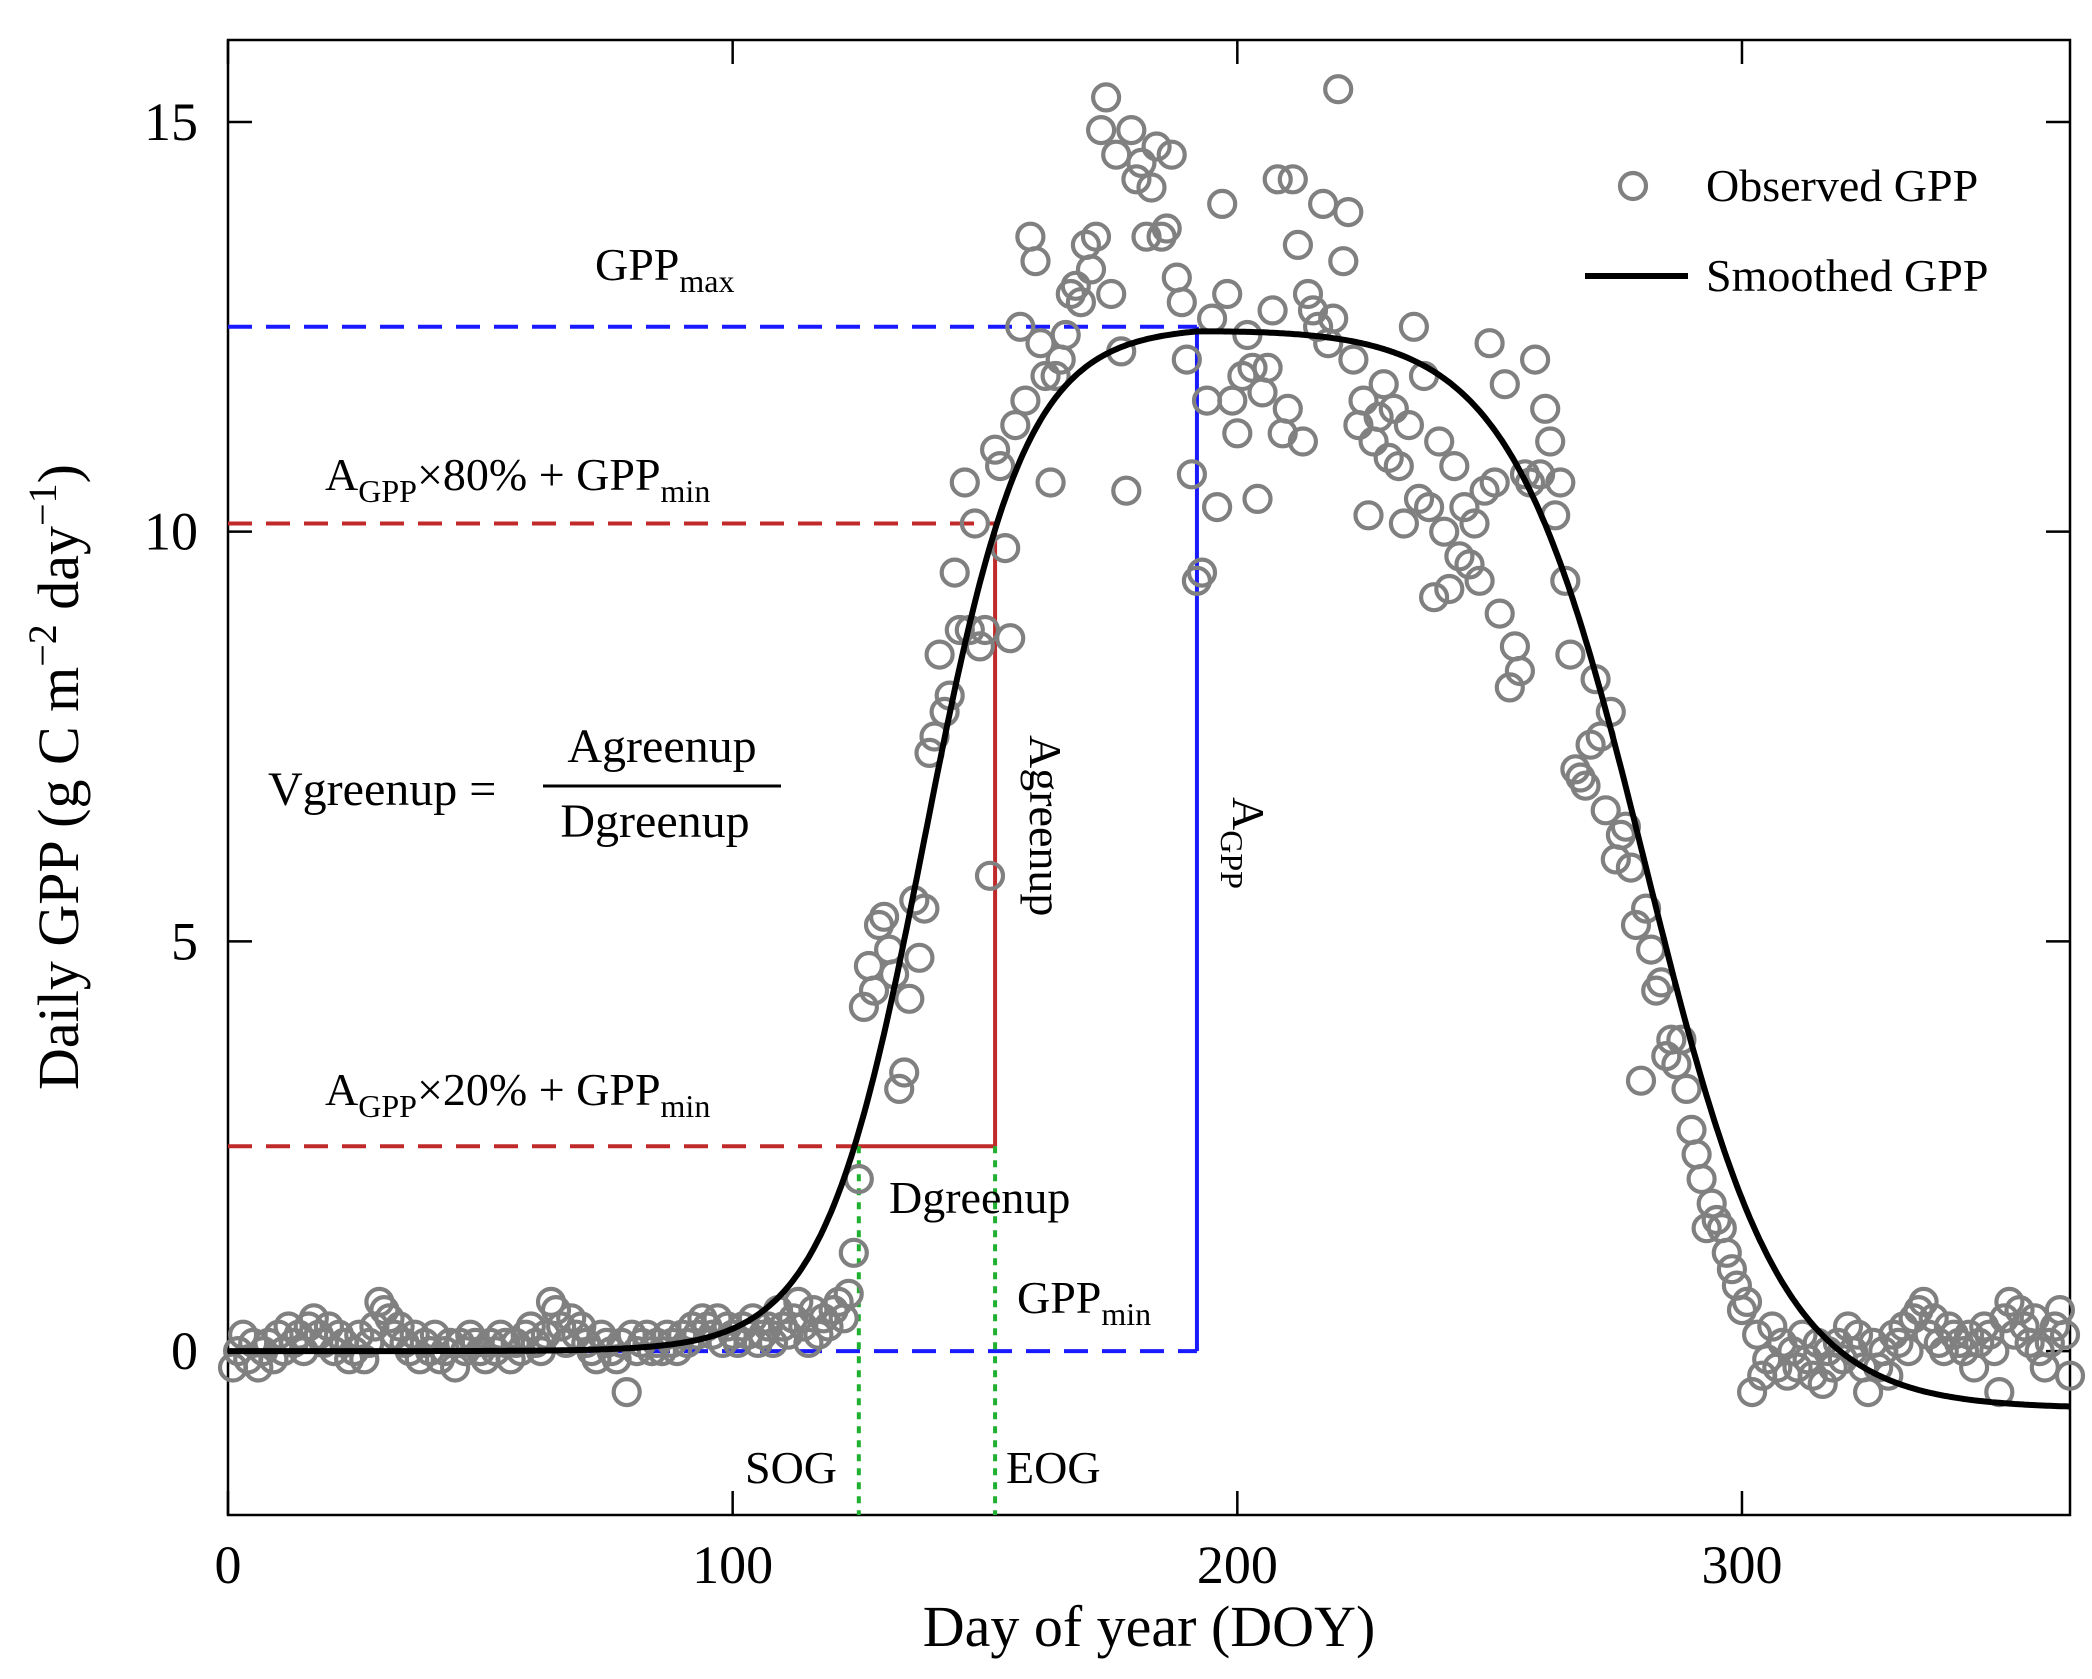 Image resolution: width=2092 pixels, height=1679 pixels. What do you see at coordinates (184, 1351) in the screenshot?
I see `y-tick-label: 0` at bounding box center [184, 1351].